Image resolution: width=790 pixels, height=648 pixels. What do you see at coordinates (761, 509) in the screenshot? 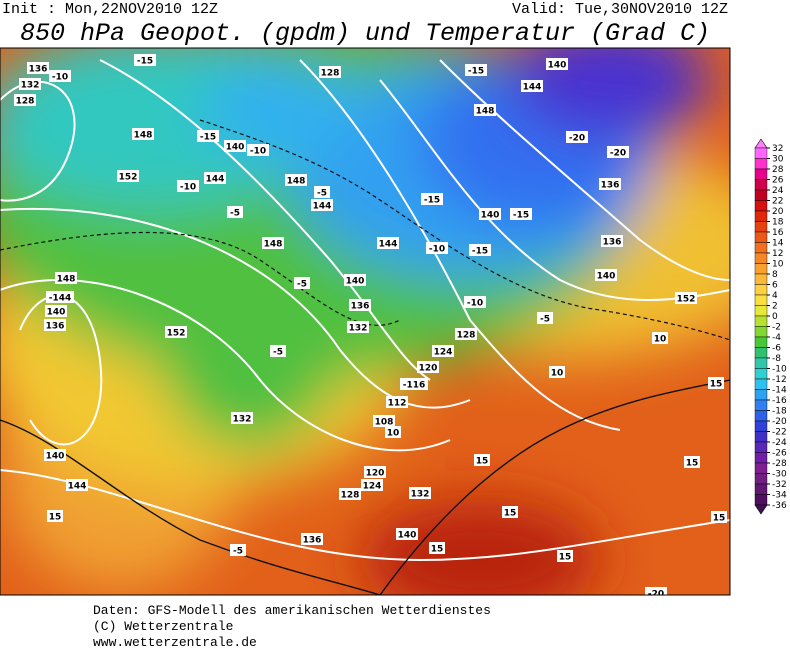
I see `colorbar-arrow` at bounding box center [761, 509].